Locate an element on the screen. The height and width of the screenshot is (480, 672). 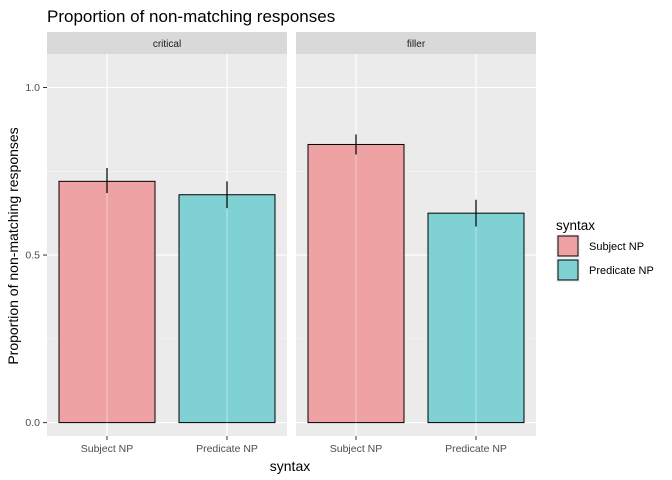
facet-strip-critical is located at coordinates (167, 43).